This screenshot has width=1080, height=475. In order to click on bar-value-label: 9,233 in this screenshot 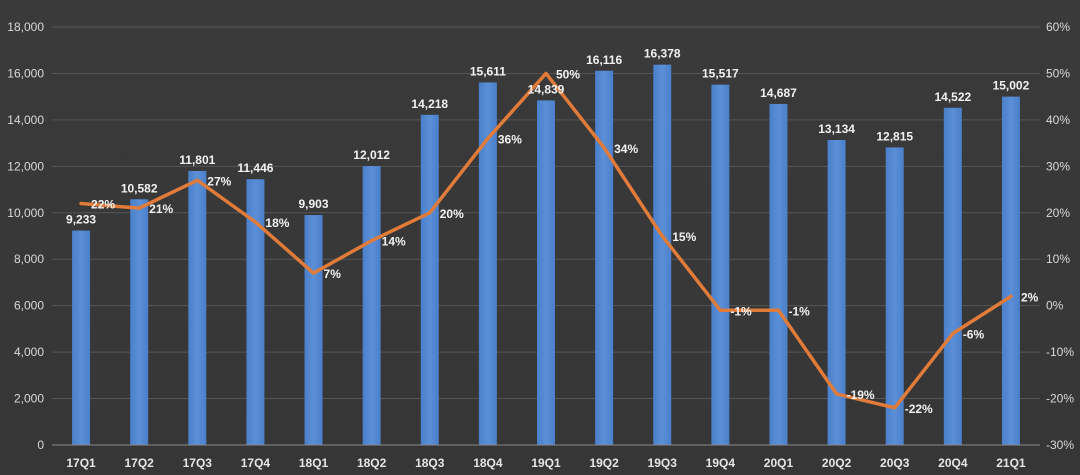, I will do `click(81, 220)`.